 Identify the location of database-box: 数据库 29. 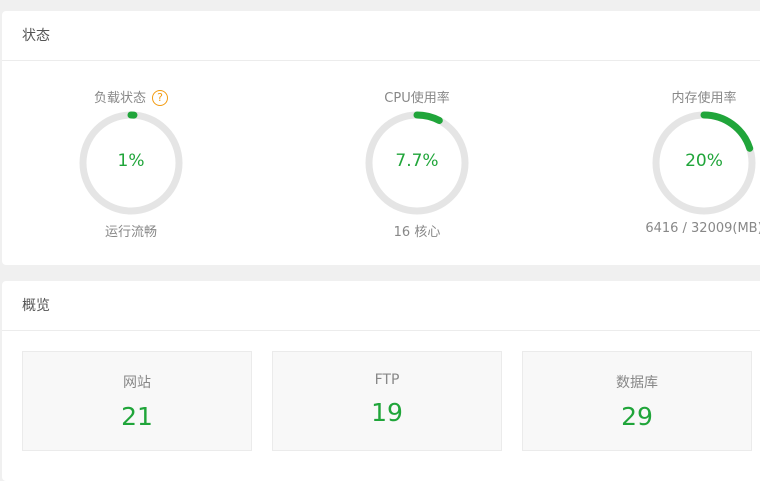
(637, 401).